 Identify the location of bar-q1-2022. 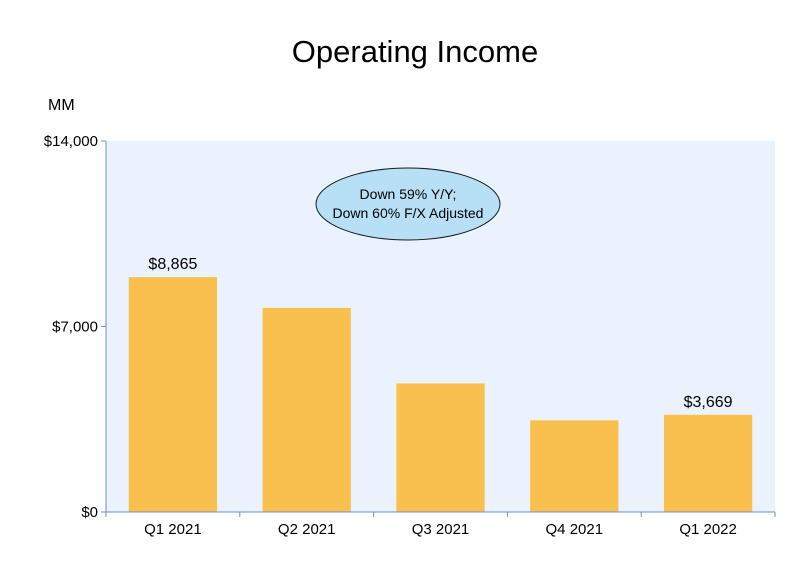
(708, 463).